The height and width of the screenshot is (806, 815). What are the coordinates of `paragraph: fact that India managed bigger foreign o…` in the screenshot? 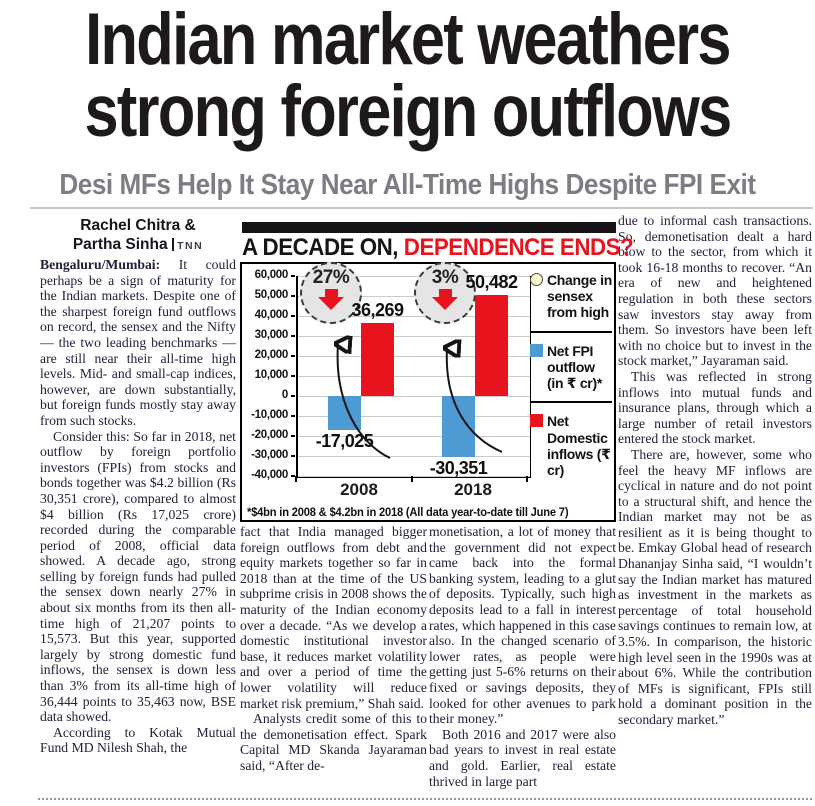 It's located at (333, 617).